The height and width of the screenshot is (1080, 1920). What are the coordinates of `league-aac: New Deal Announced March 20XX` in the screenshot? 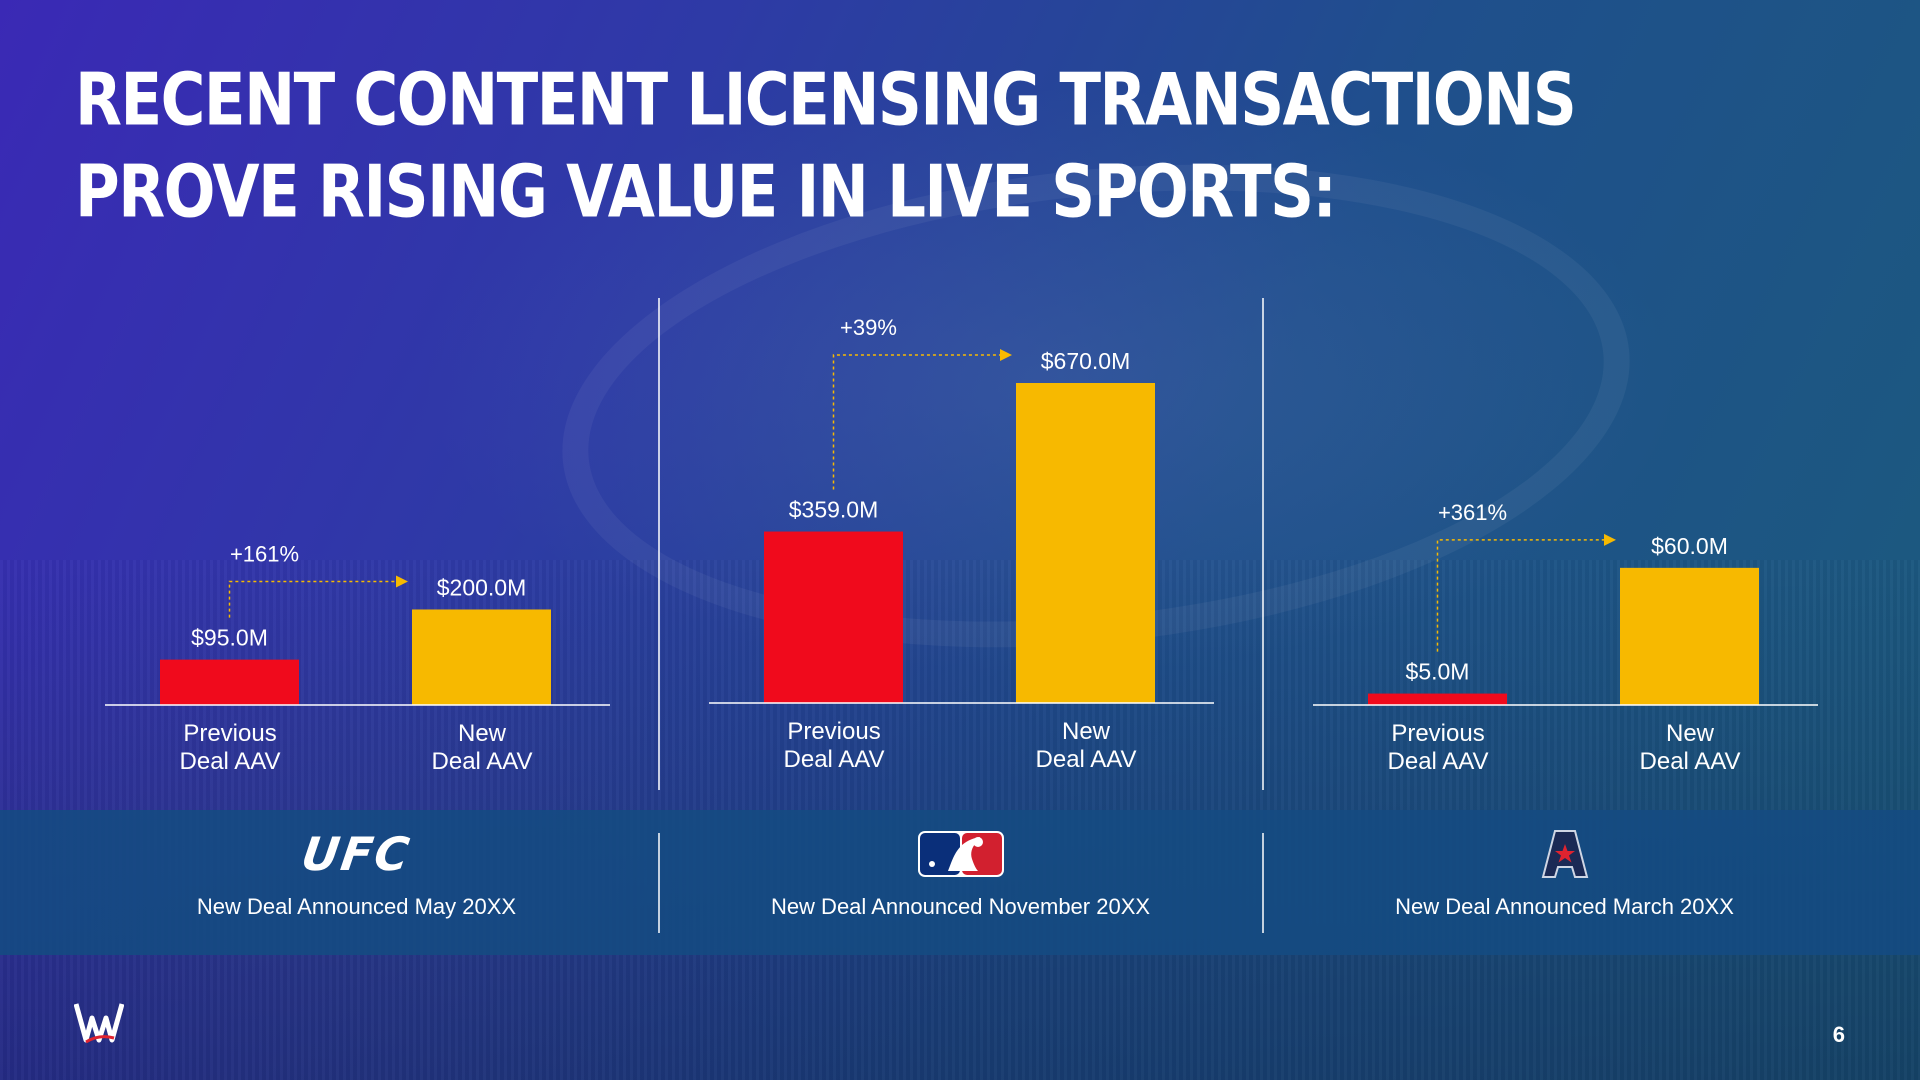 It's located at (1564, 874).